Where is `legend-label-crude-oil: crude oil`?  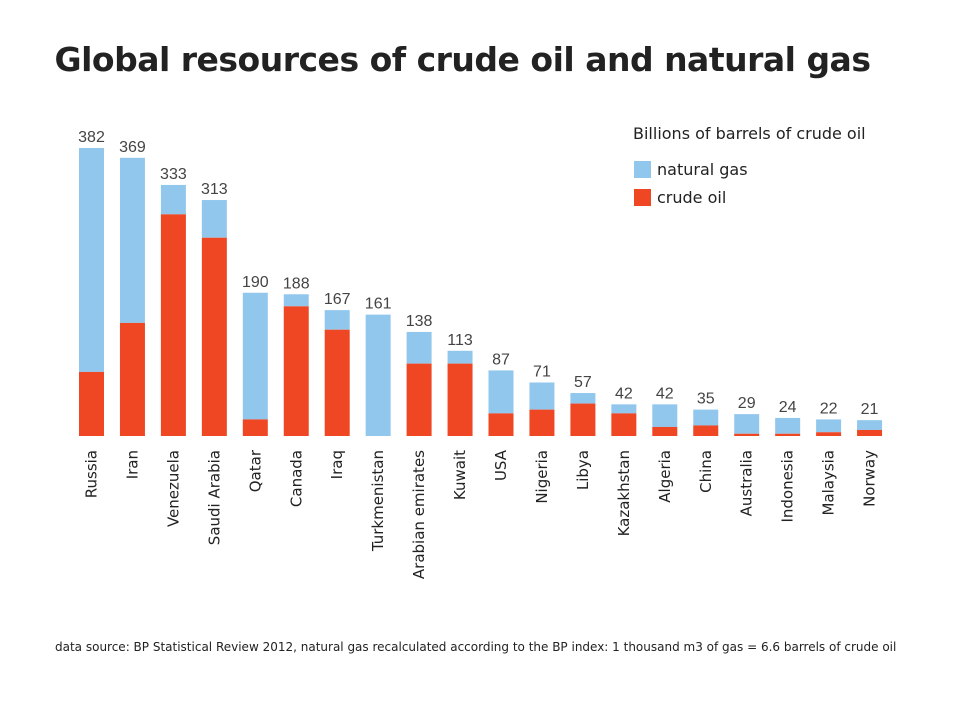 legend-label-crude-oil: crude oil is located at coordinates (691, 197).